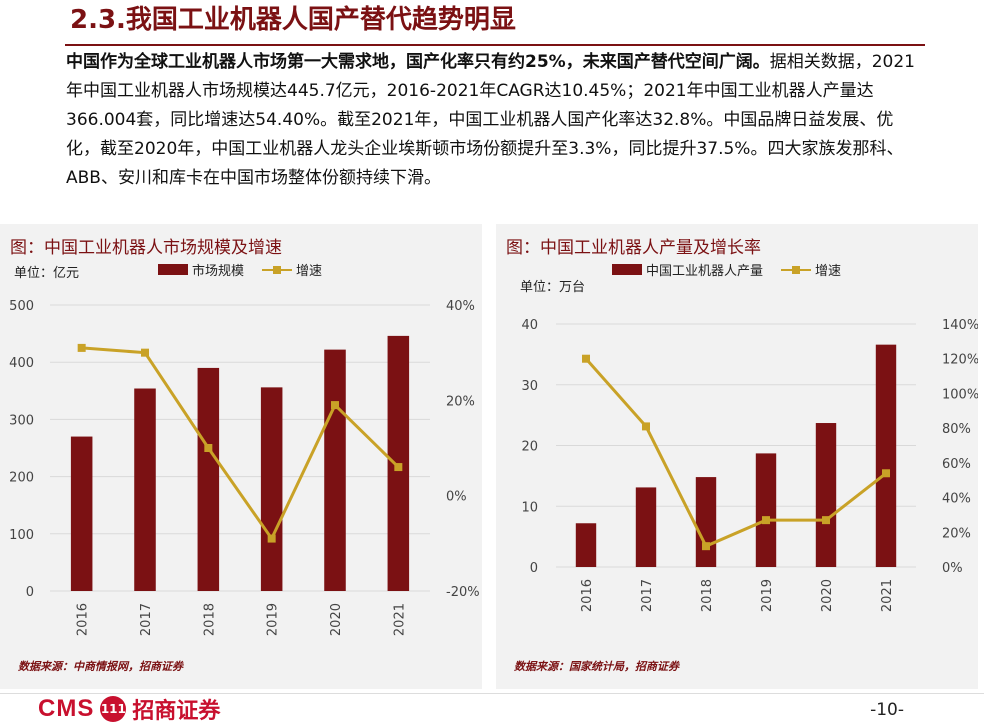 This screenshot has width=984, height=726. Describe the element at coordinates (529, 447) in the screenshot. I see `y-tick-left: 20` at that location.